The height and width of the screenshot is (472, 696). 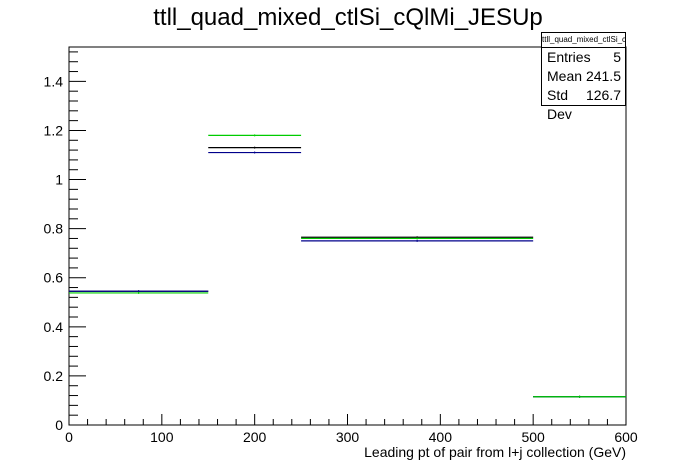 I want to click on stats-row-entries: Entries 5, so click(x=583, y=57).